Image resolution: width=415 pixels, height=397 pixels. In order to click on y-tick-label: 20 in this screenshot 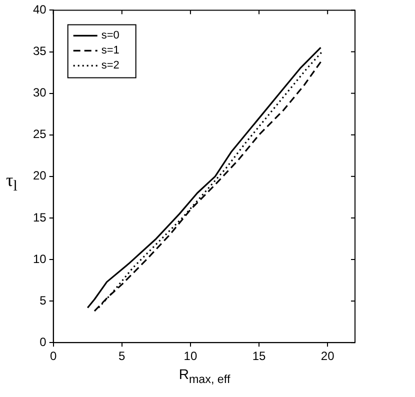, I will do `click(39, 175)`.